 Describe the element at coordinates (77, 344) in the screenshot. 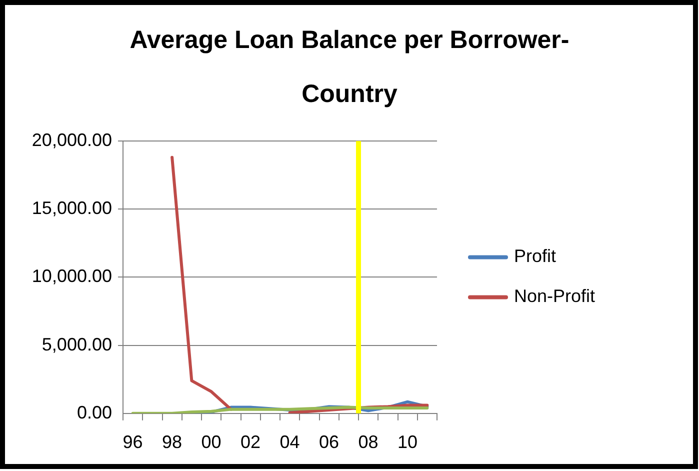

I see `y-tick-label: 5,000.00` at that location.